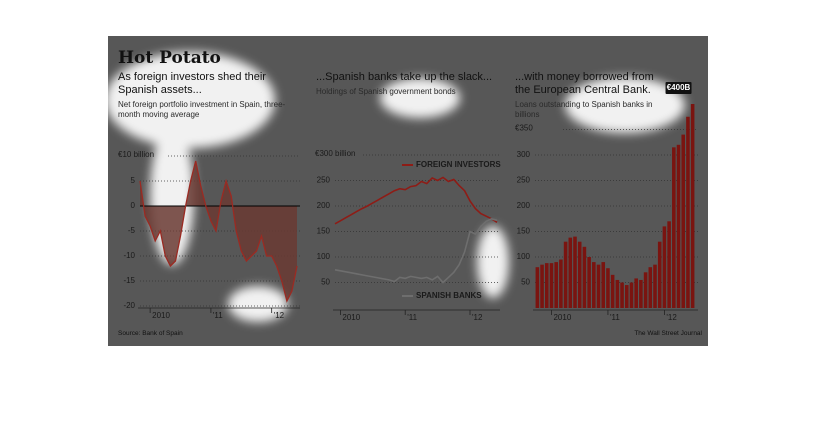 The width and height of the screenshot is (816, 440). I want to click on y-tick-label: -20, so click(129, 305).